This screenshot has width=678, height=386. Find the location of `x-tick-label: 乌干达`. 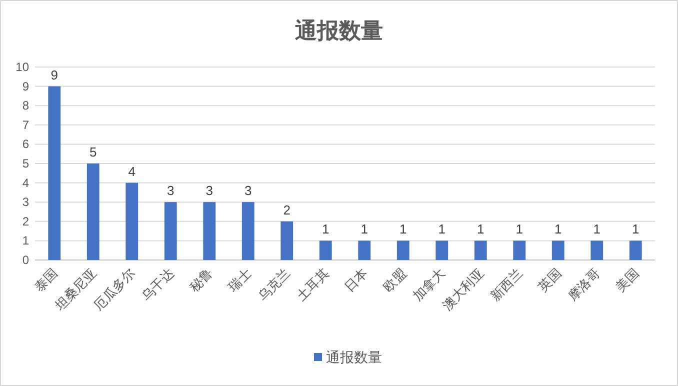

x-tick-label: 乌干达 is located at coordinates (157, 285).